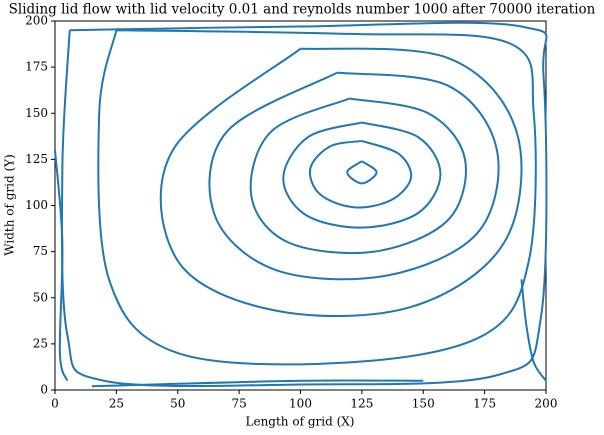 The image size is (604, 435). Describe the element at coordinates (300, 422) in the screenshot. I see `x-axis-label: Length of grid (X)` at that location.